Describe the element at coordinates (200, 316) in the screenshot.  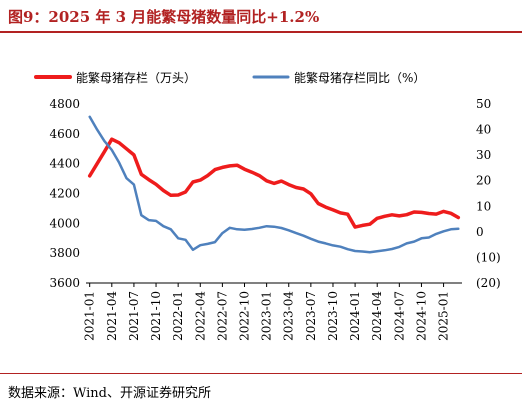
I see `x-tick-label: 2022-04` at that location.